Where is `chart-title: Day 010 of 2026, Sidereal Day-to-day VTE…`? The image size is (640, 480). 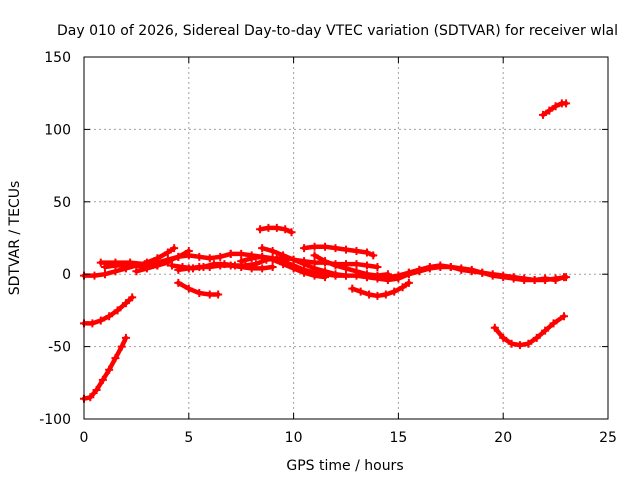 chart-title: Day 010 of 2026, Sidereal Day-to-day VTE… is located at coordinates (337, 31).